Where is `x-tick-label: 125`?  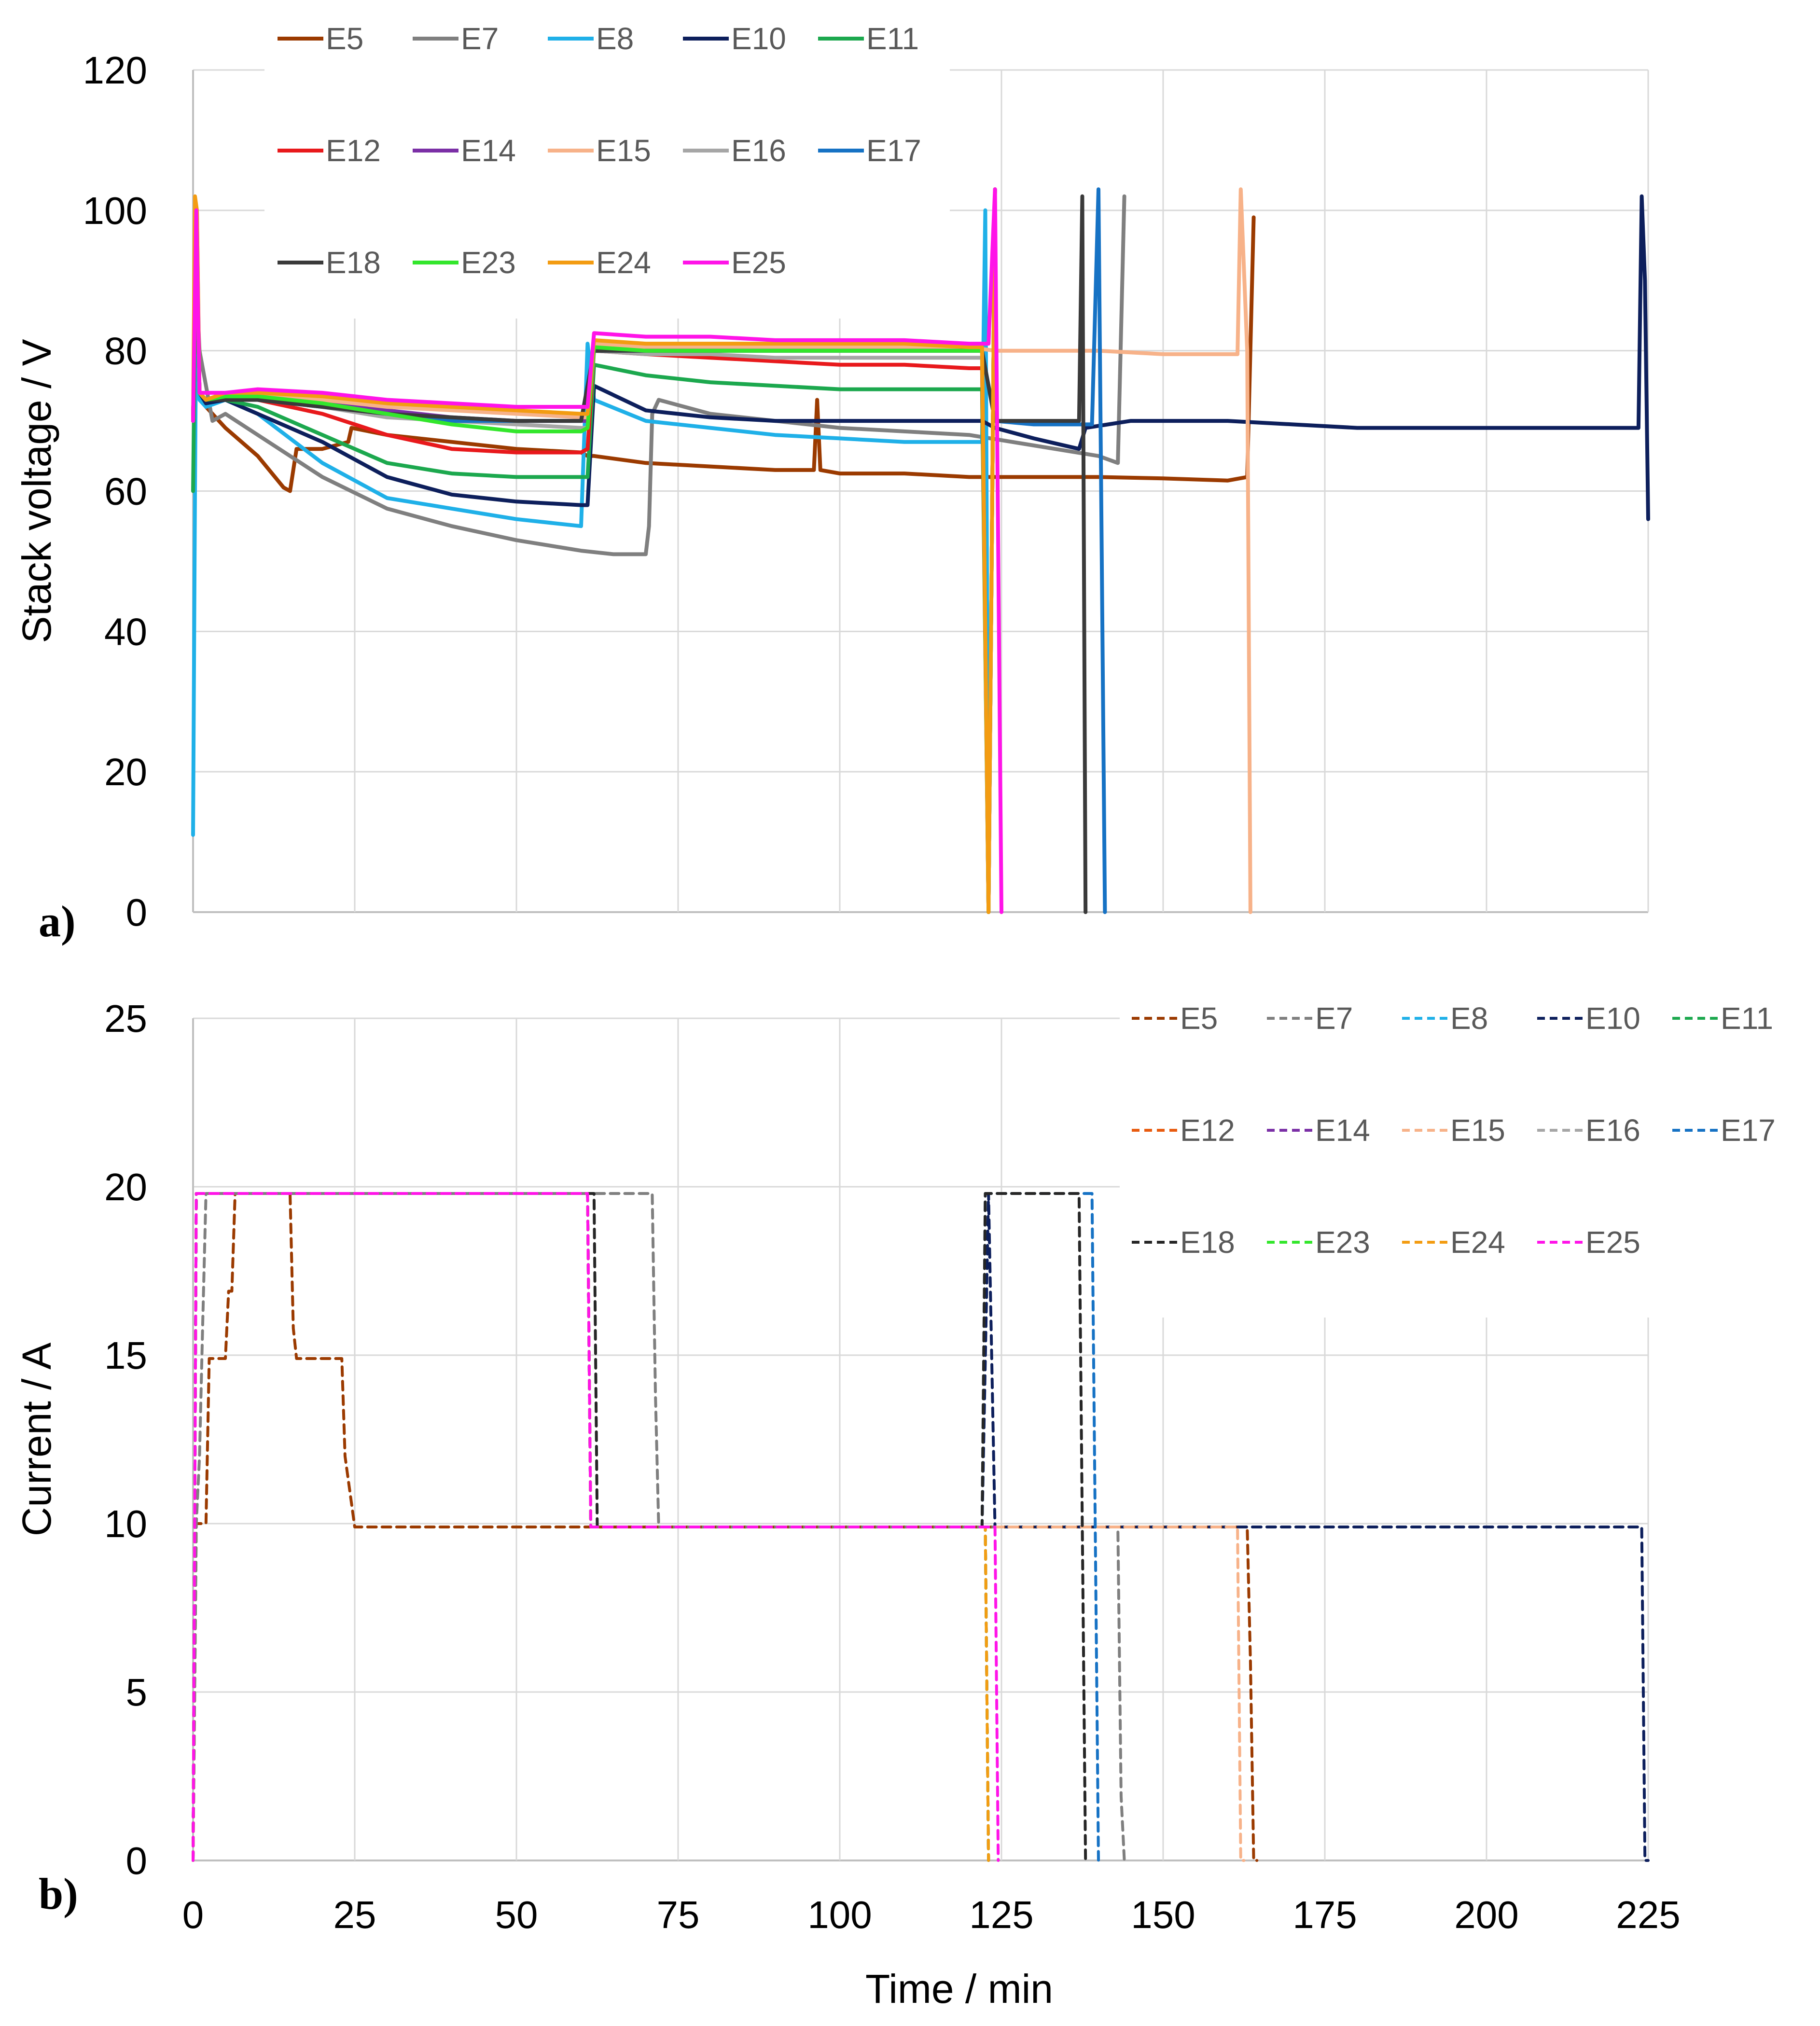
x-tick-label: 125 is located at coordinates (1001, 1914).